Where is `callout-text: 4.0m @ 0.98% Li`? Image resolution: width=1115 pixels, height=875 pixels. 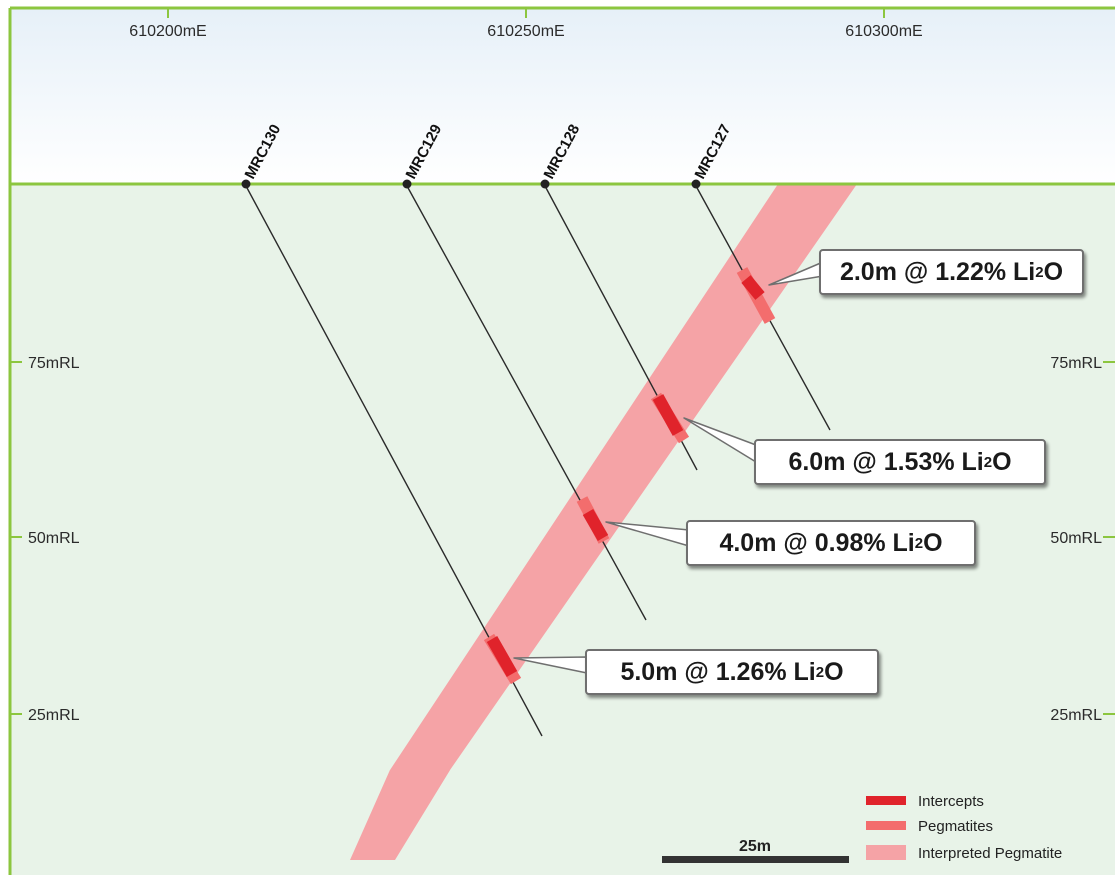
callout-text: 4.0m @ 0.98% Li is located at coordinates (817, 542).